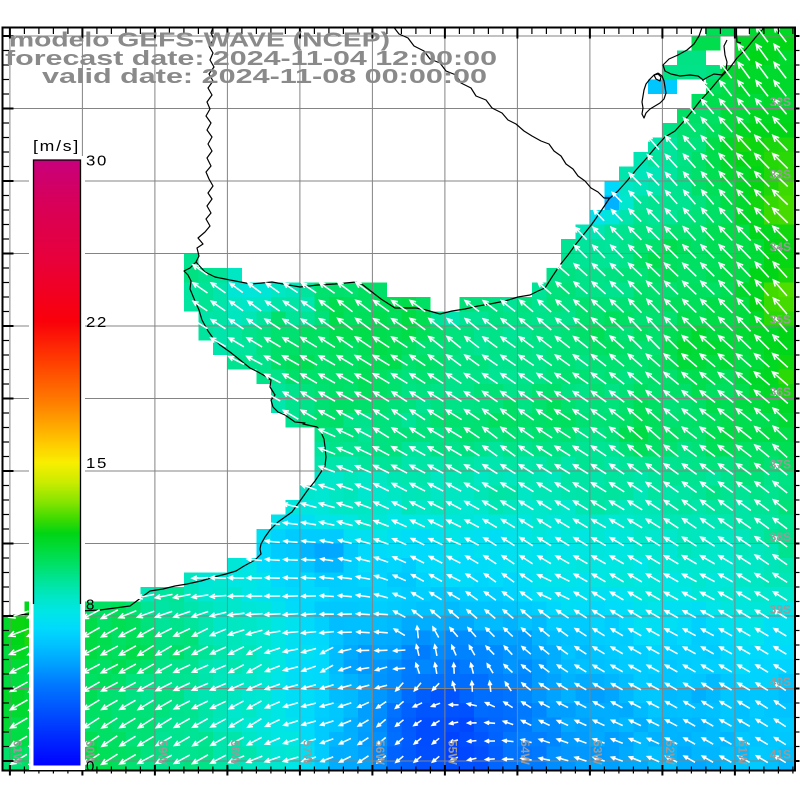 The image size is (800, 800). What do you see at coordinates (780, 175) in the screenshot?
I see `svg-text: 33S` at bounding box center [780, 175].